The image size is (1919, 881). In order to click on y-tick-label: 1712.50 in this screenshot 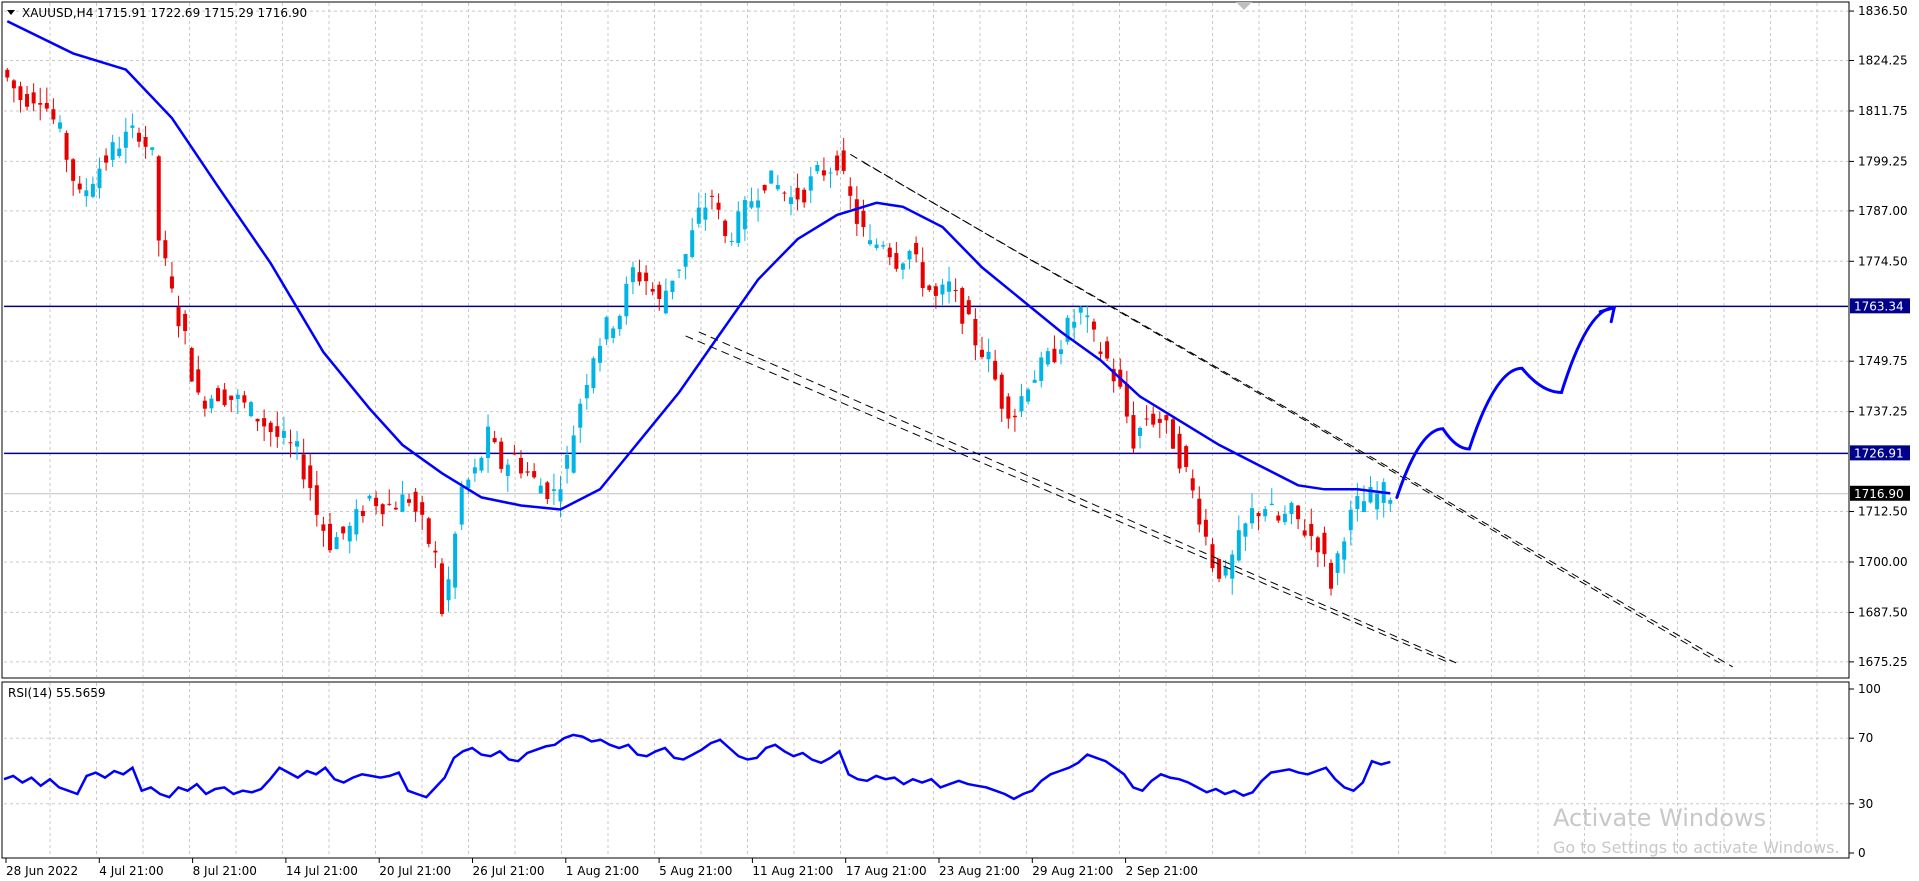, I will do `click(1883, 512)`.